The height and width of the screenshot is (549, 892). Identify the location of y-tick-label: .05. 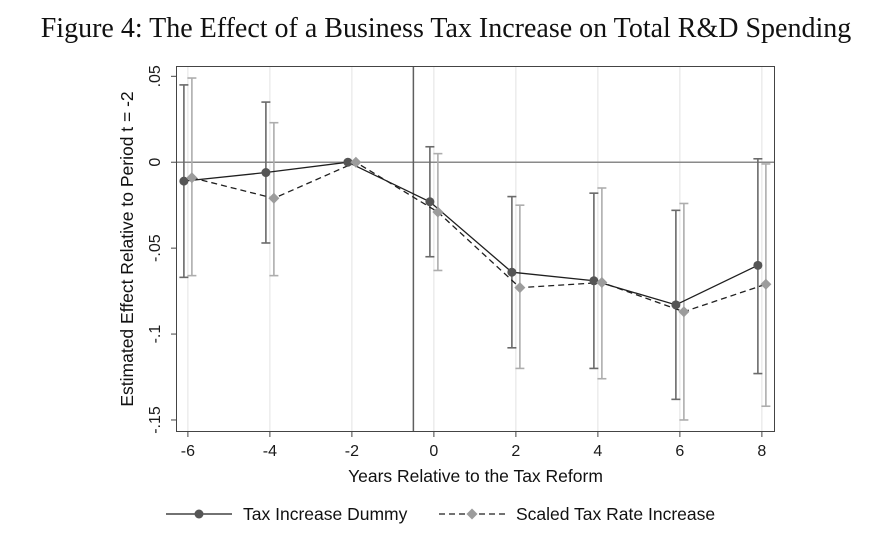
(155, 76).